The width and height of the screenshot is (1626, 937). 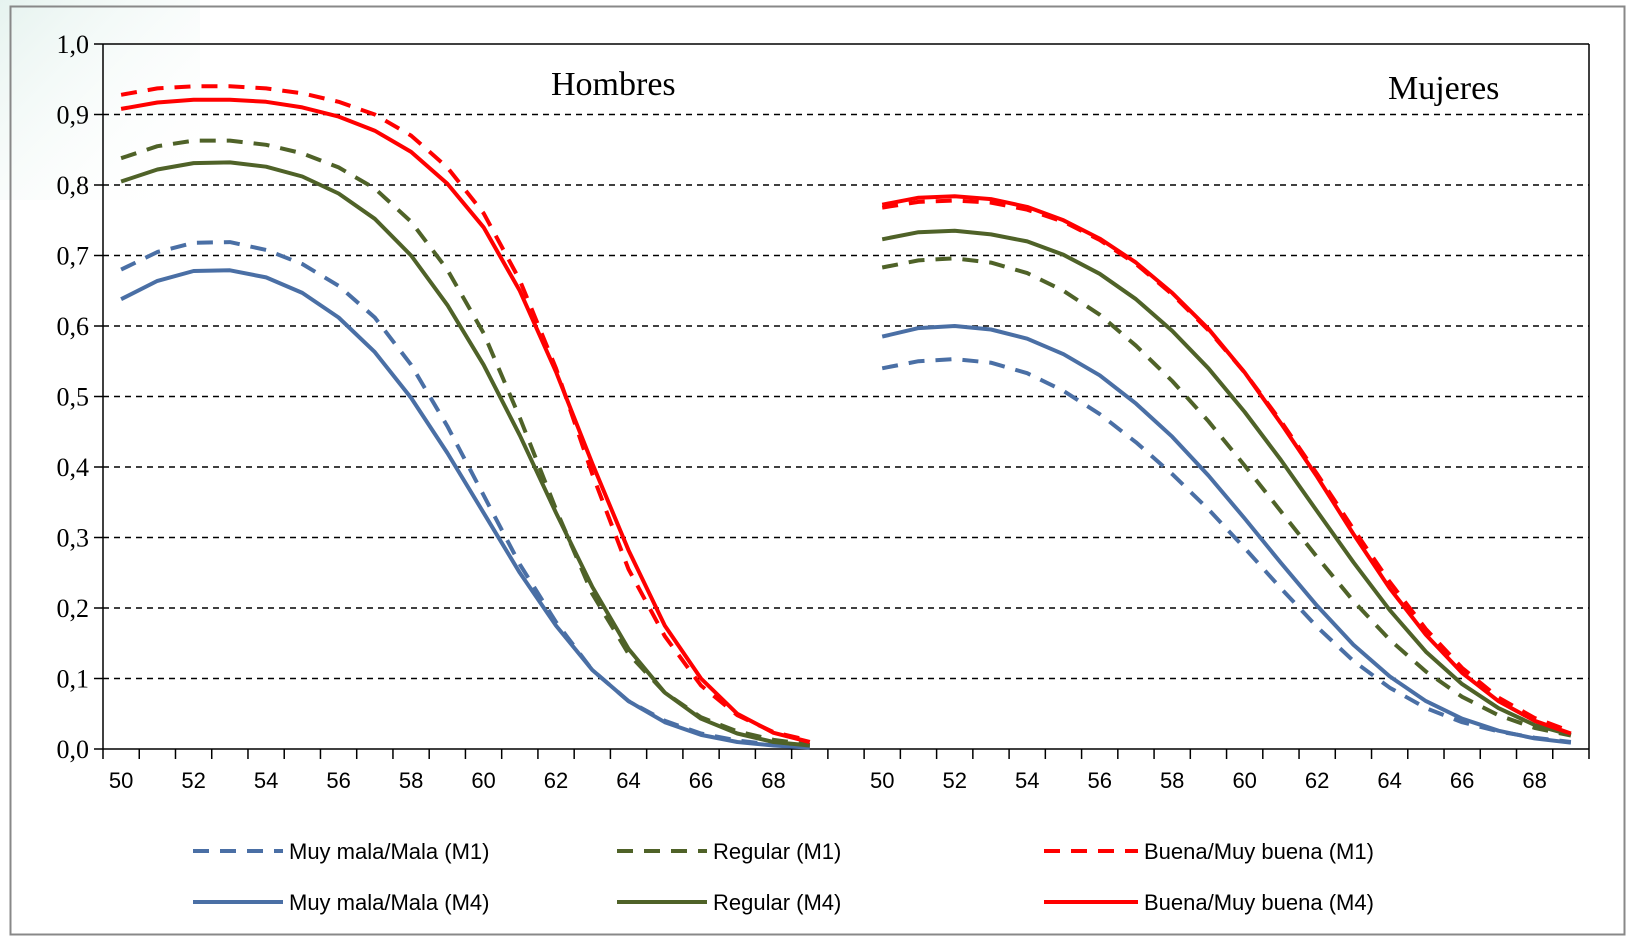 What do you see at coordinates (1025, 86) in the screenshot?
I see `panel-titles: Hombres Mujeres` at bounding box center [1025, 86].